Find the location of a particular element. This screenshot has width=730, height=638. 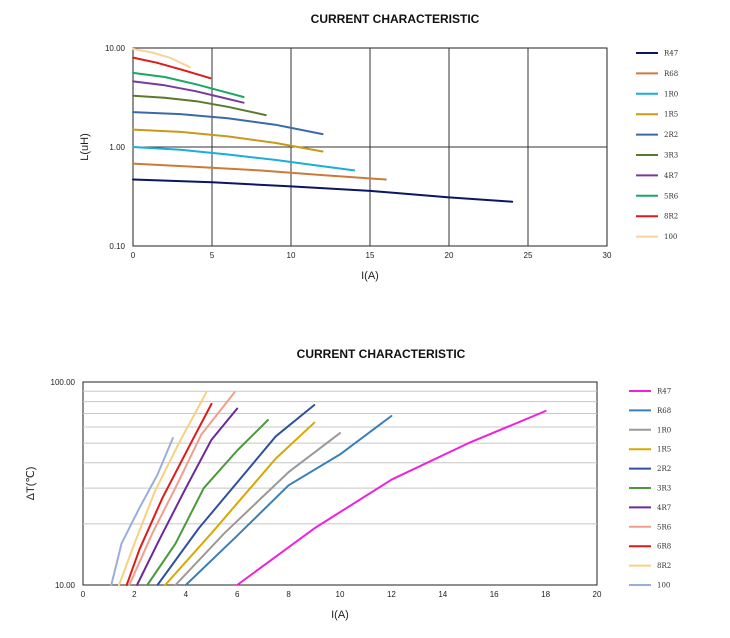

y-tick-label: 1.00 is located at coordinates (117, 147).